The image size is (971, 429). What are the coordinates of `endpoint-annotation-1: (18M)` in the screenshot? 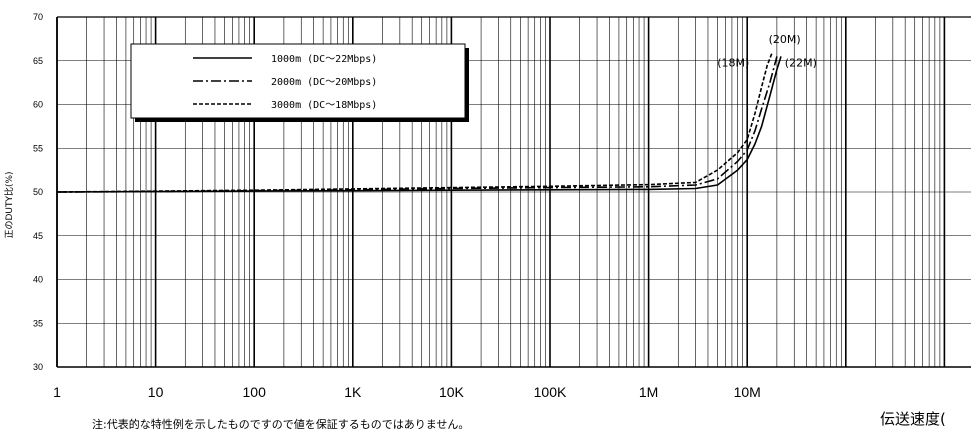 It's located at (733, 63).